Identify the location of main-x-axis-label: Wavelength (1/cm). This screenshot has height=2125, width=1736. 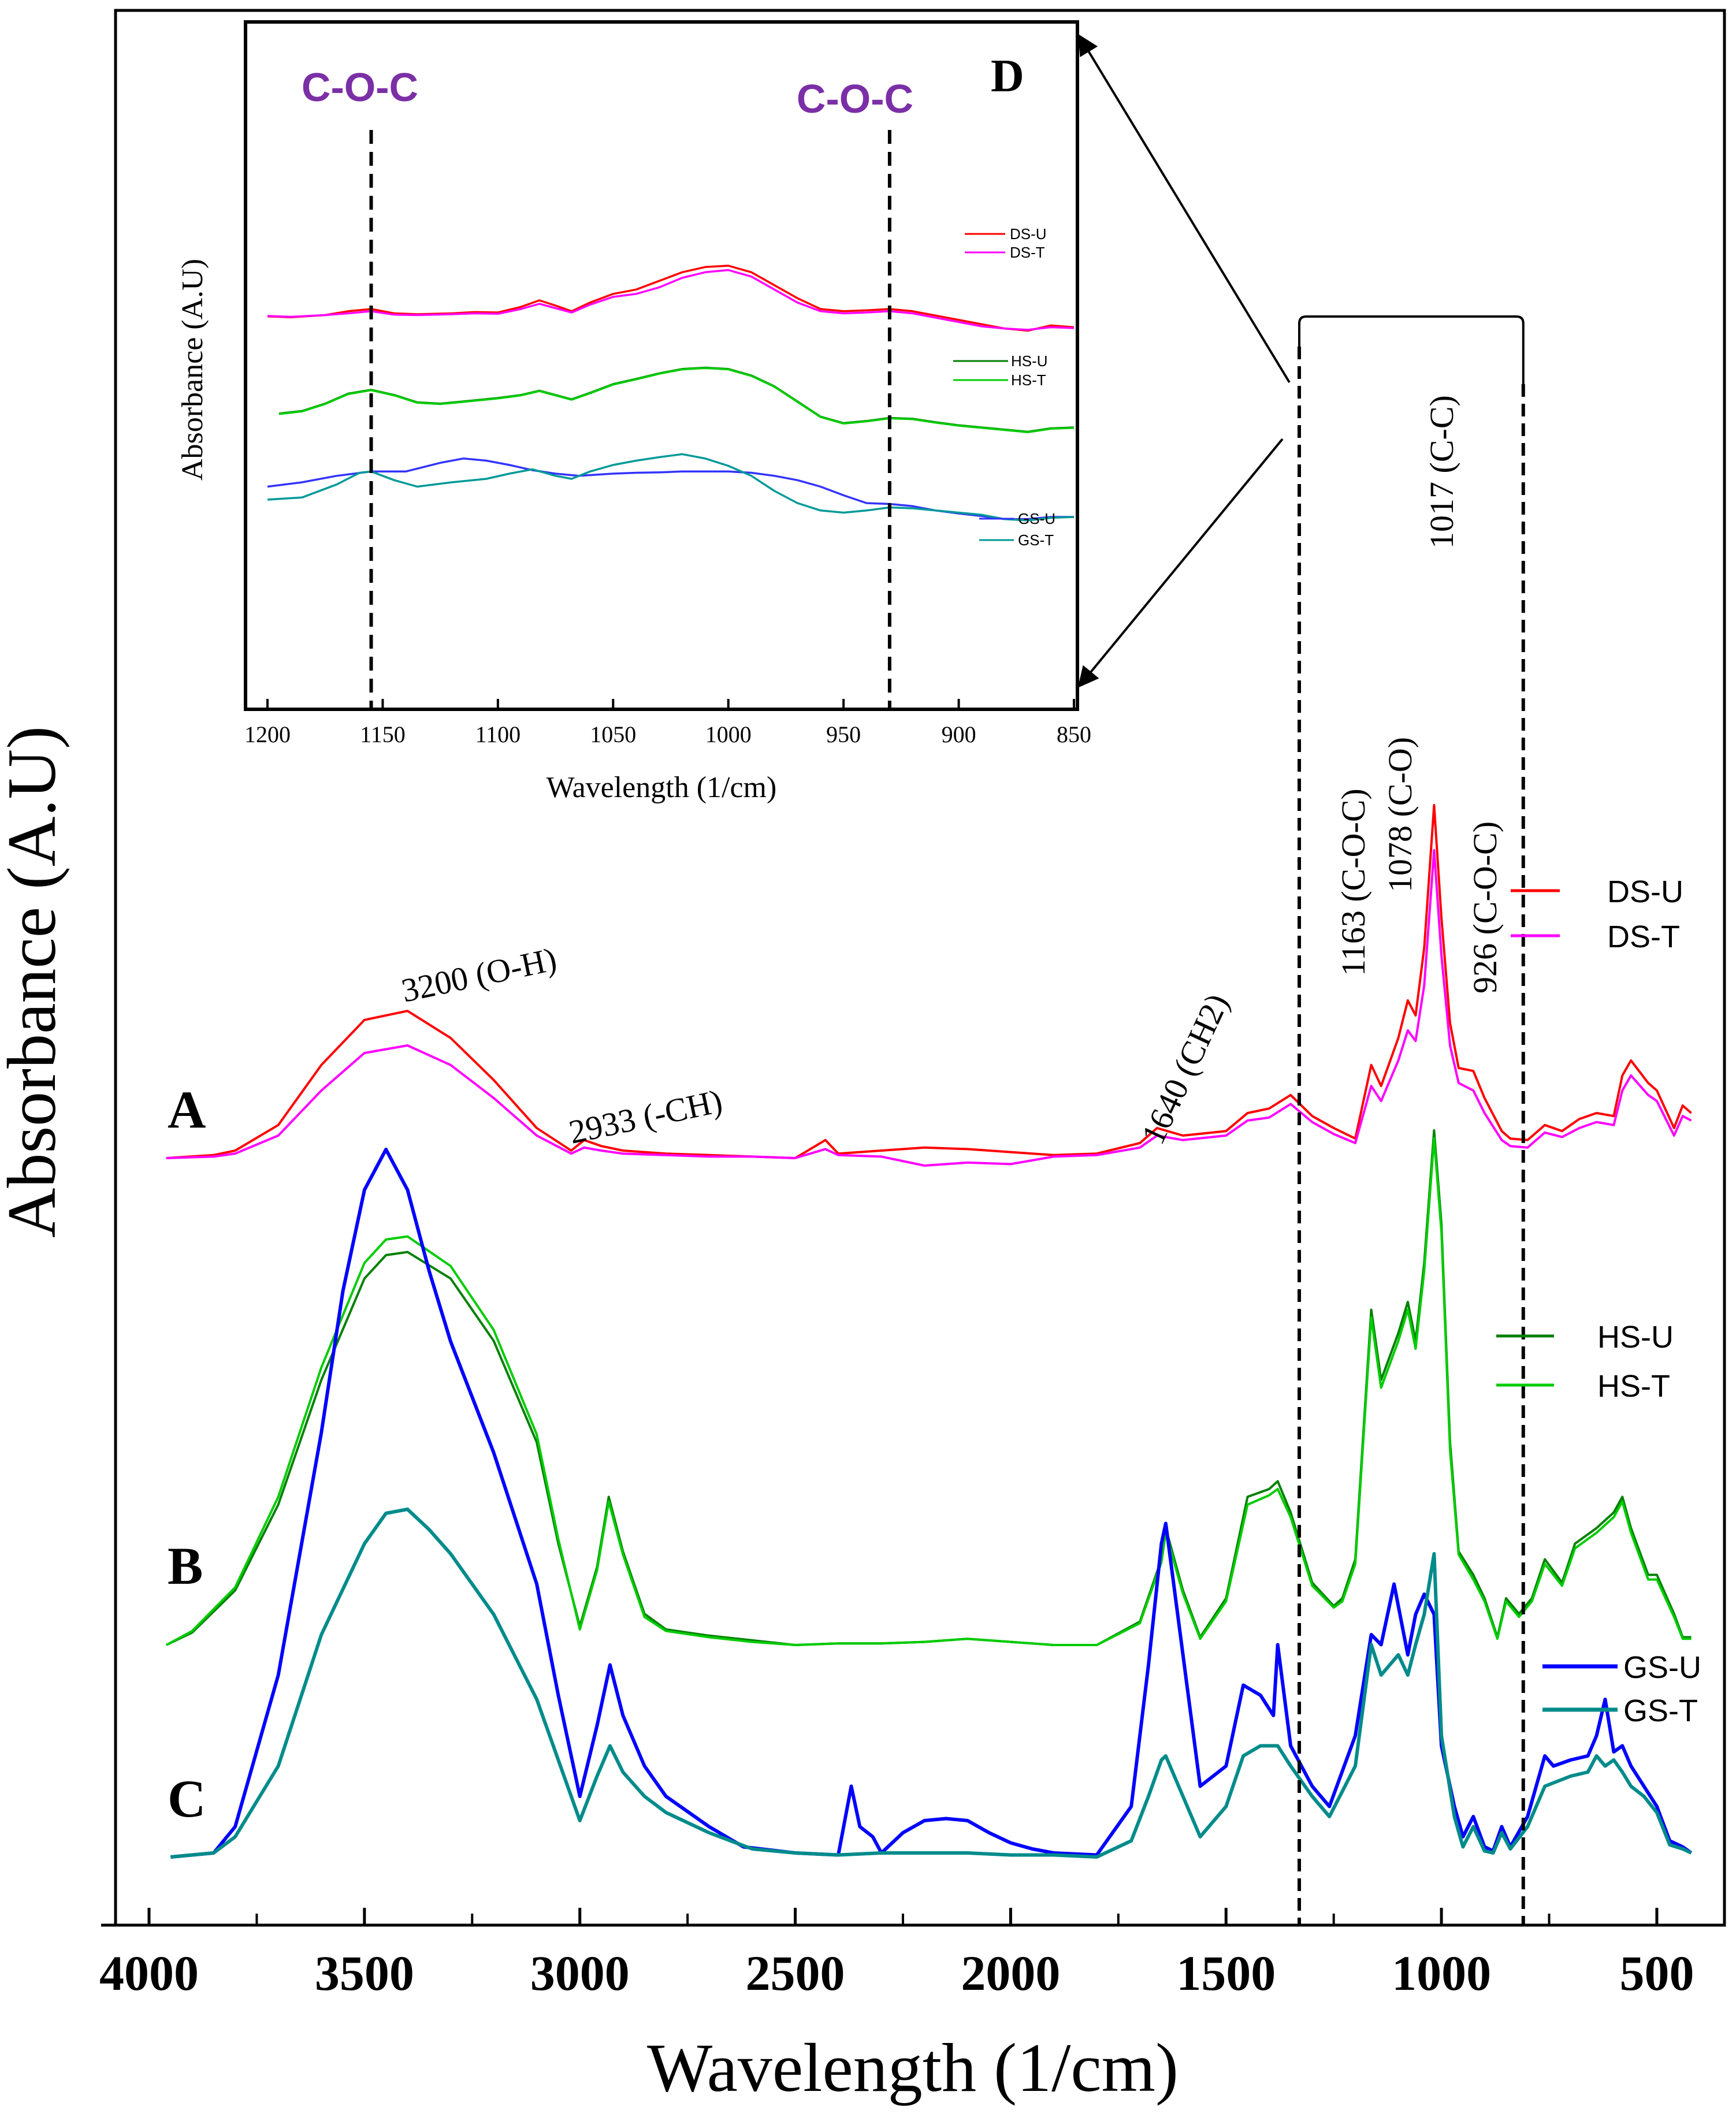
(913, 2067).